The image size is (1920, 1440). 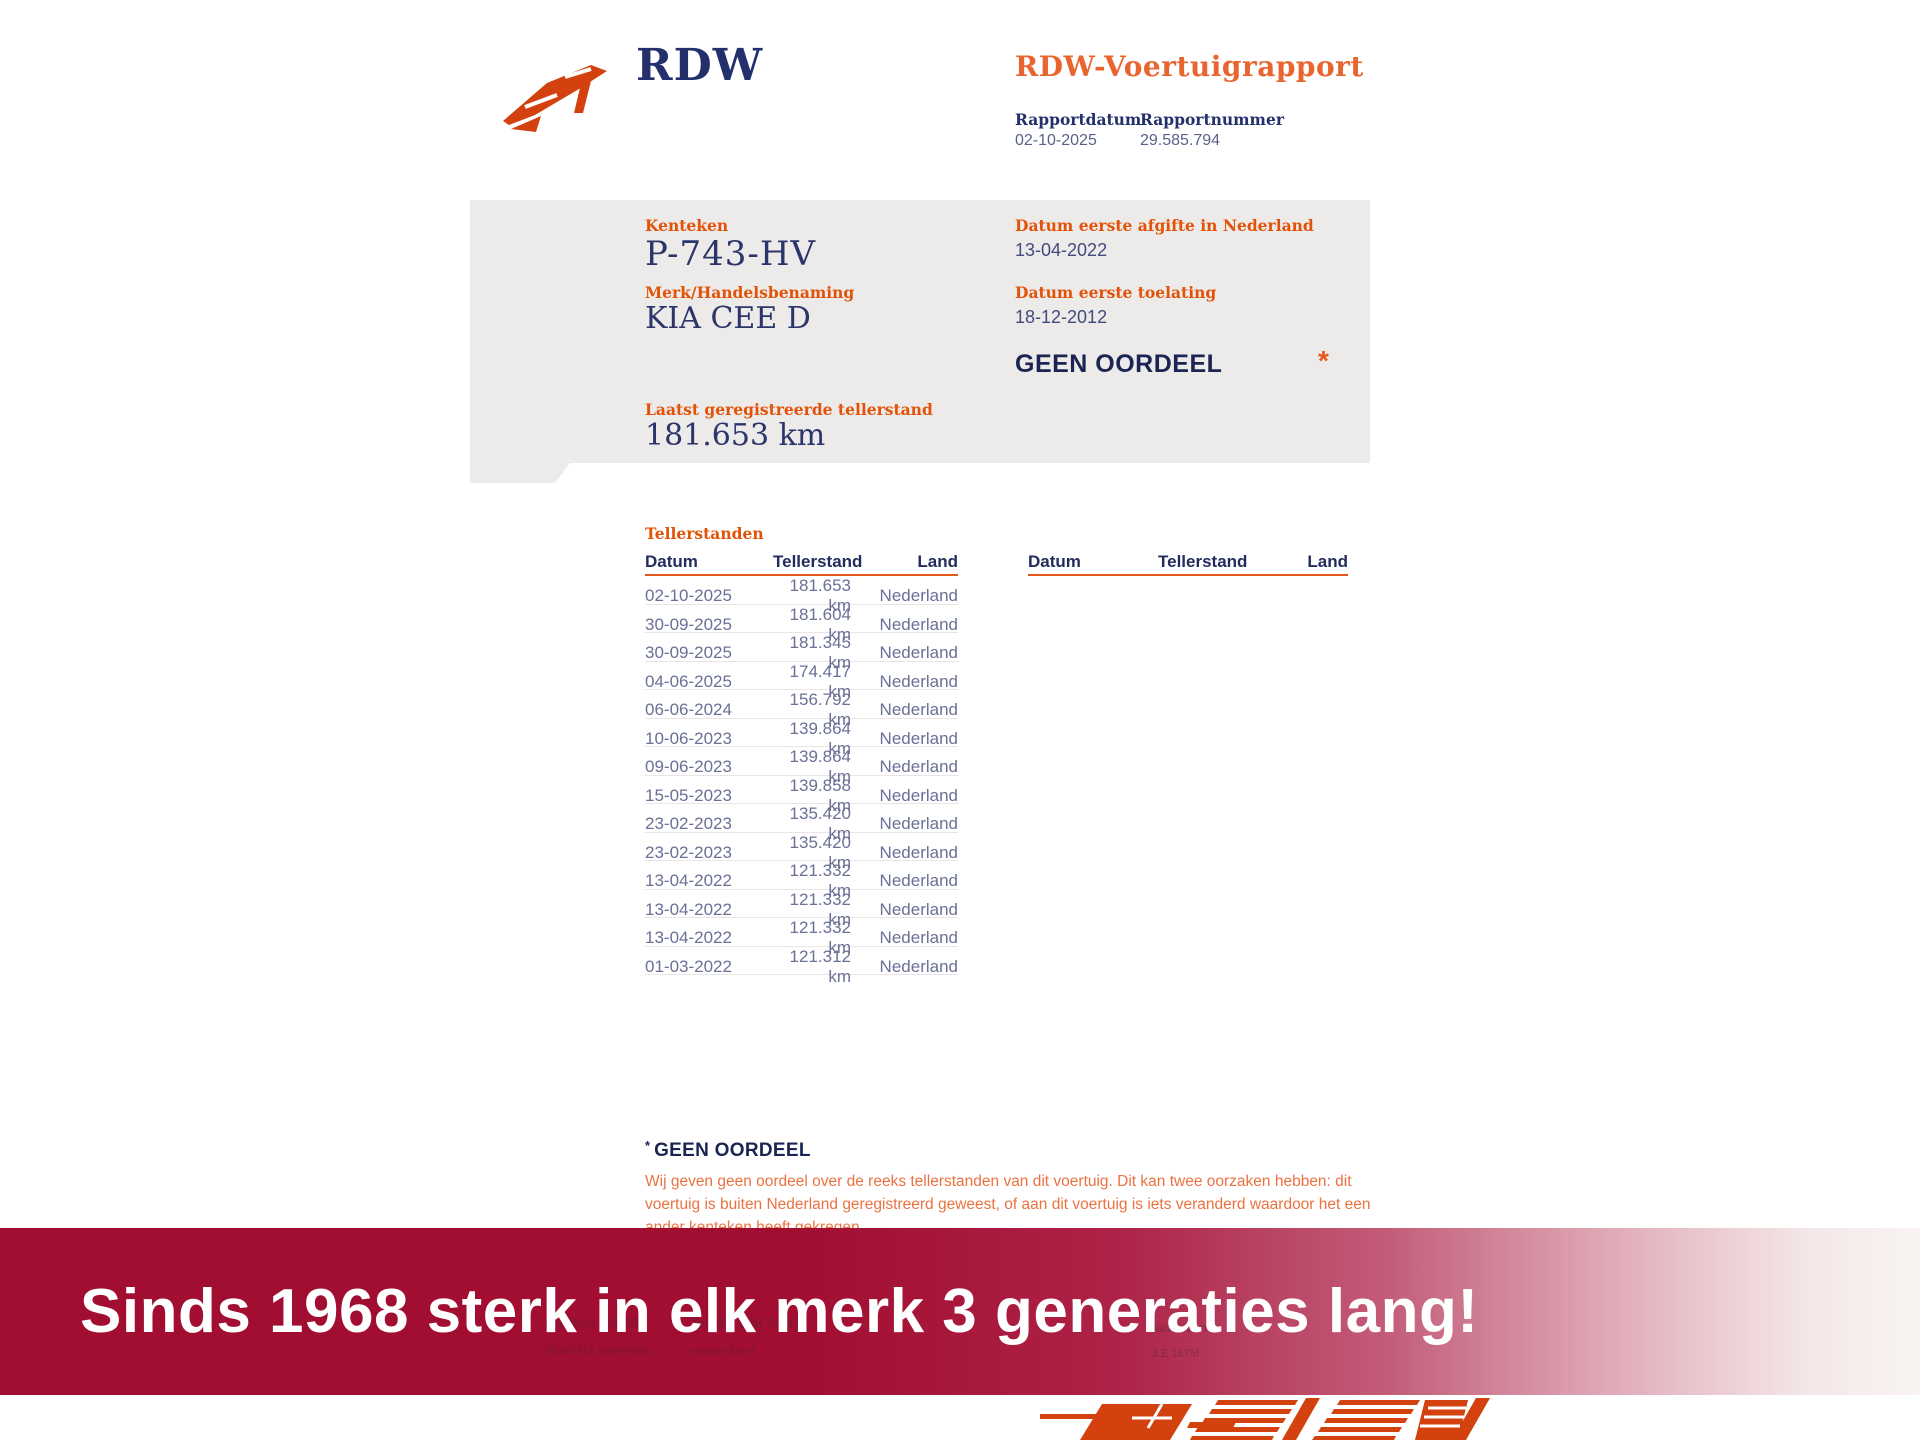 I want to click on col-tellerstand: Tellerstand, so click(x=818, y=561).